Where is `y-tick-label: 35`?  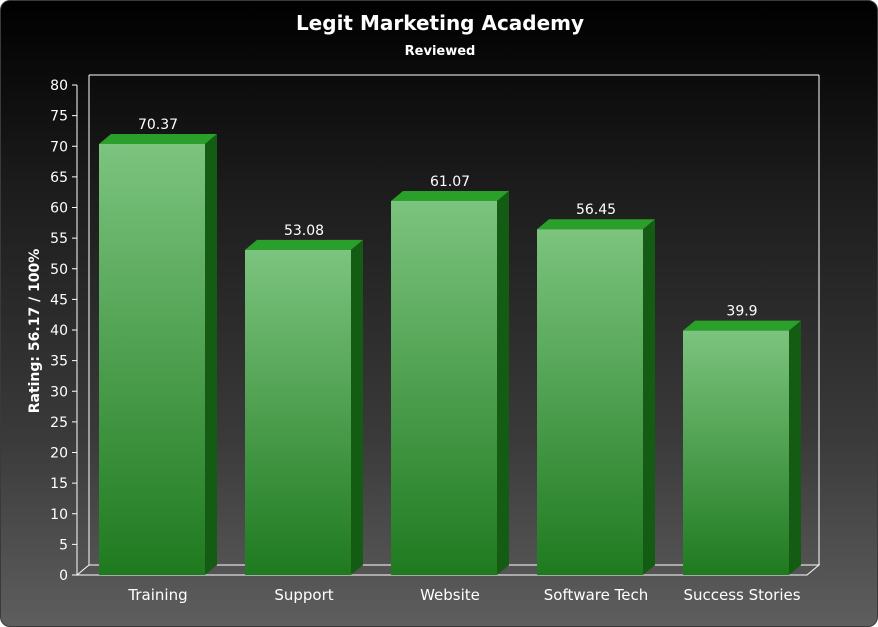 y-tick-label: 35 is located at coordinates (59, 362).